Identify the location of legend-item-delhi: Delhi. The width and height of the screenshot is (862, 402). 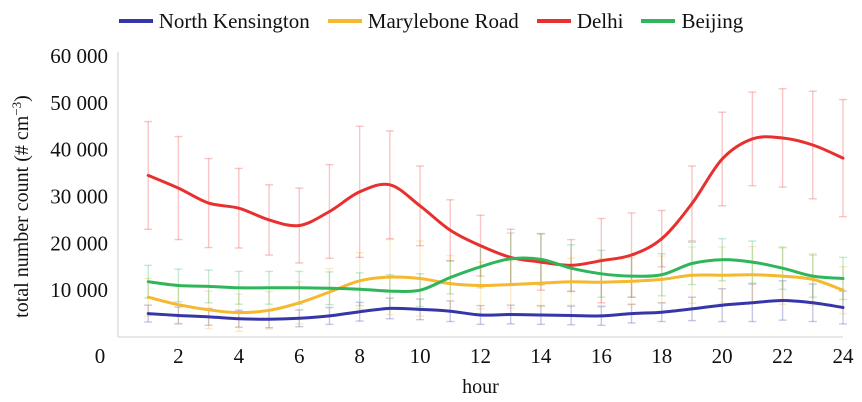
(580, 21).